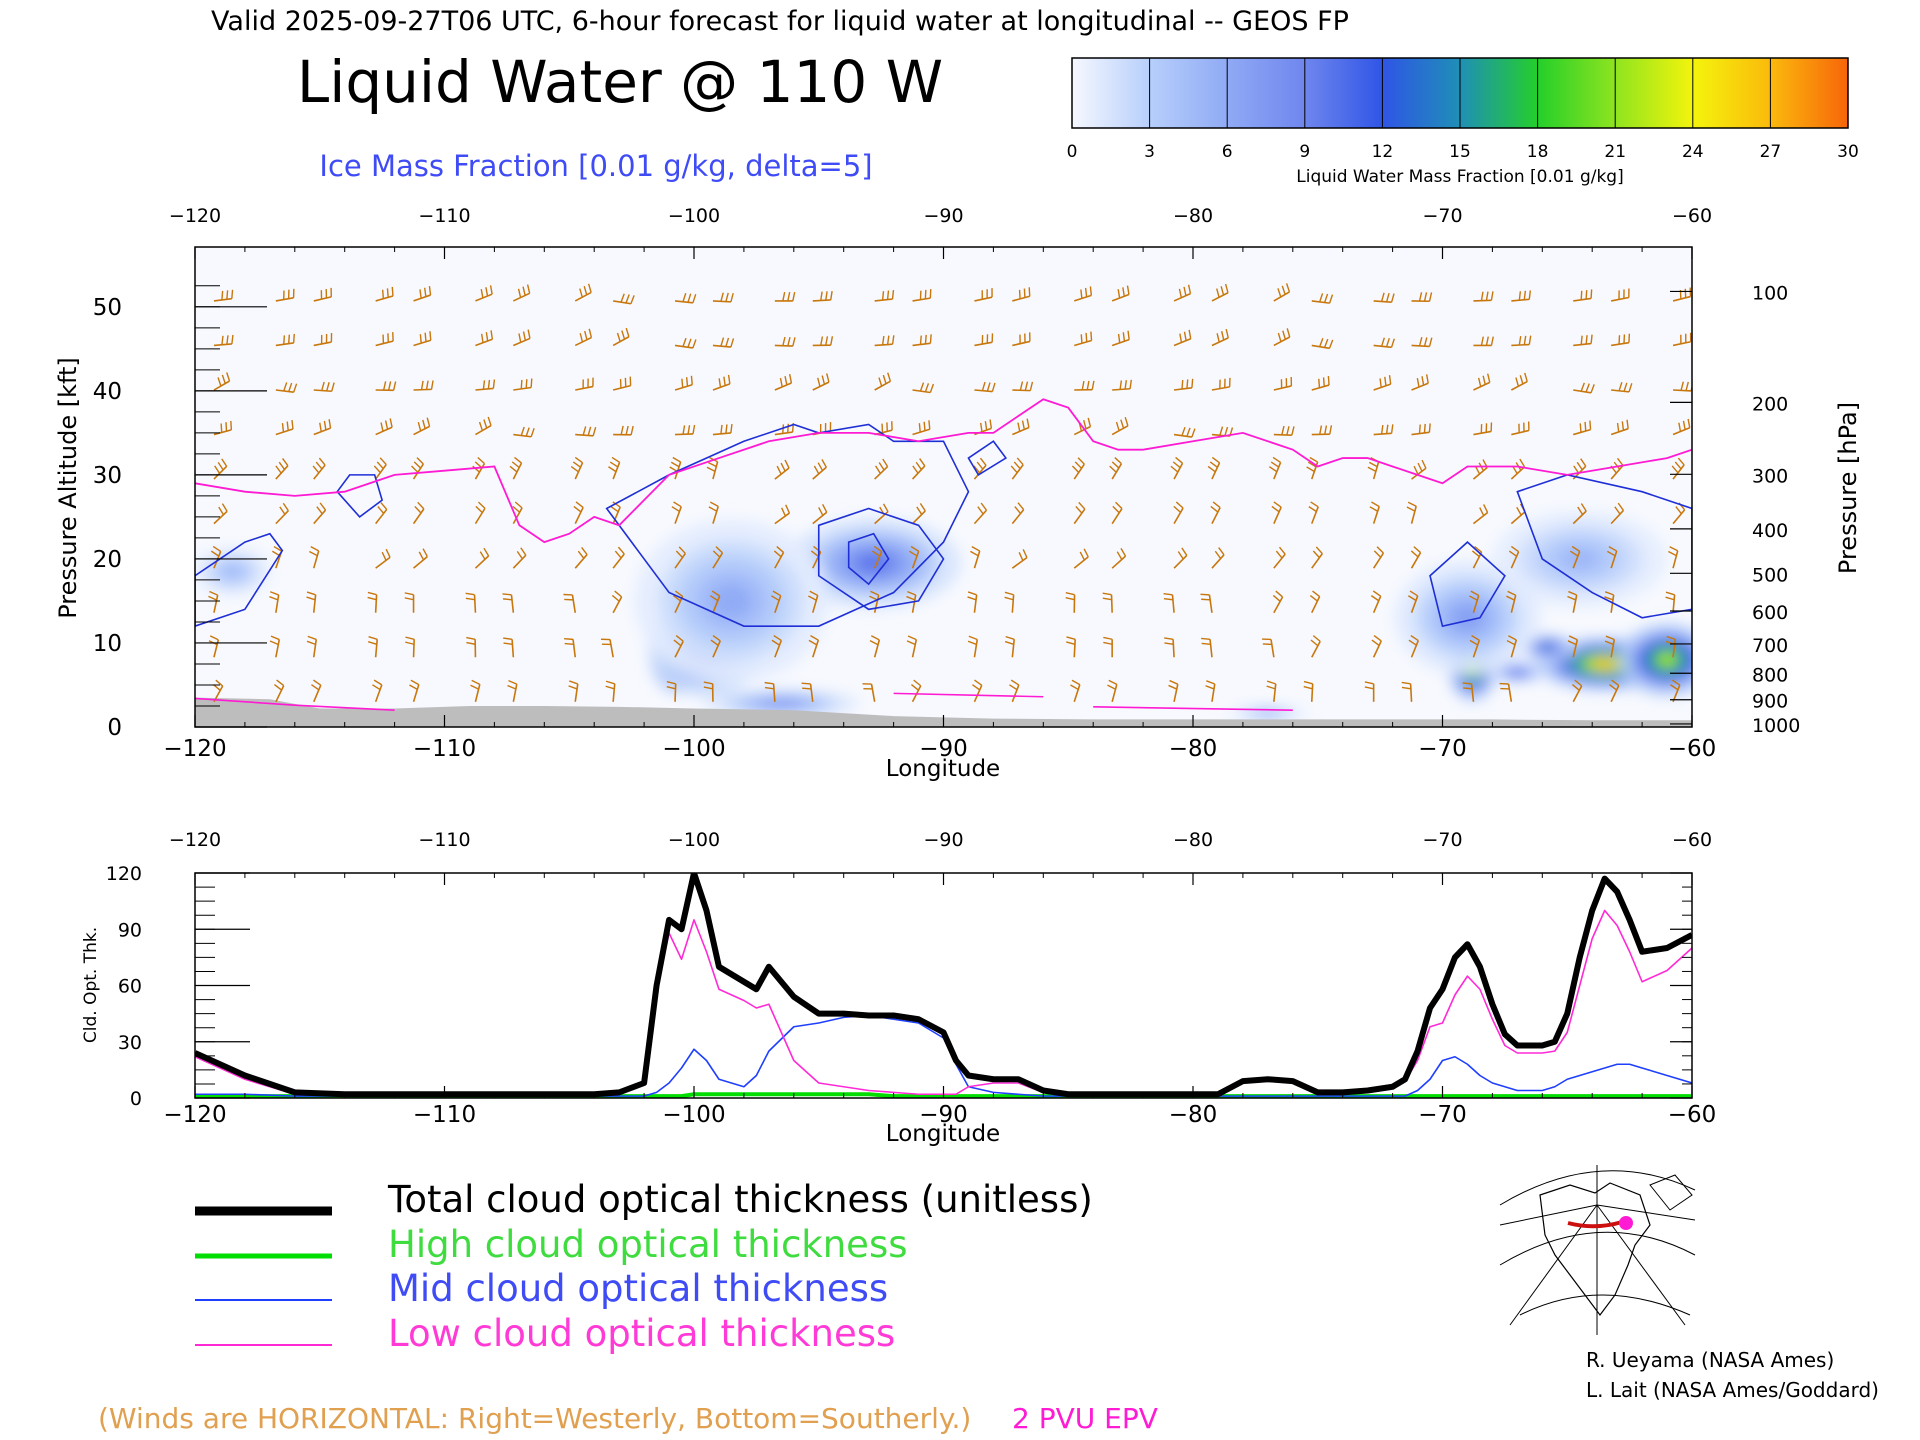 This screenshot has width=1920, height=1440. What do you see at coordinates (194, 1115) in the screenshot?
I see `bottom-x-tick-label: −120` at bounding box center [194, 1115].